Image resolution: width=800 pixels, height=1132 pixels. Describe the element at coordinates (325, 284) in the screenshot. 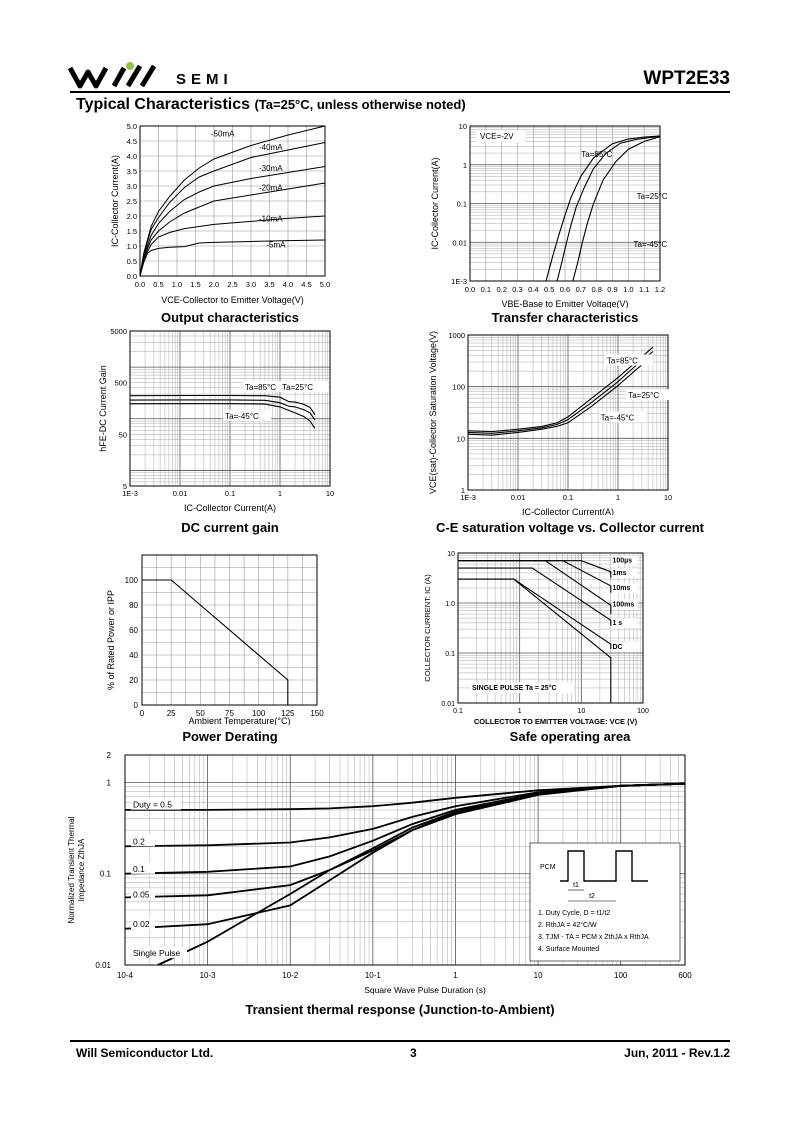

I see `x-tick-label: 5.0` at that location.